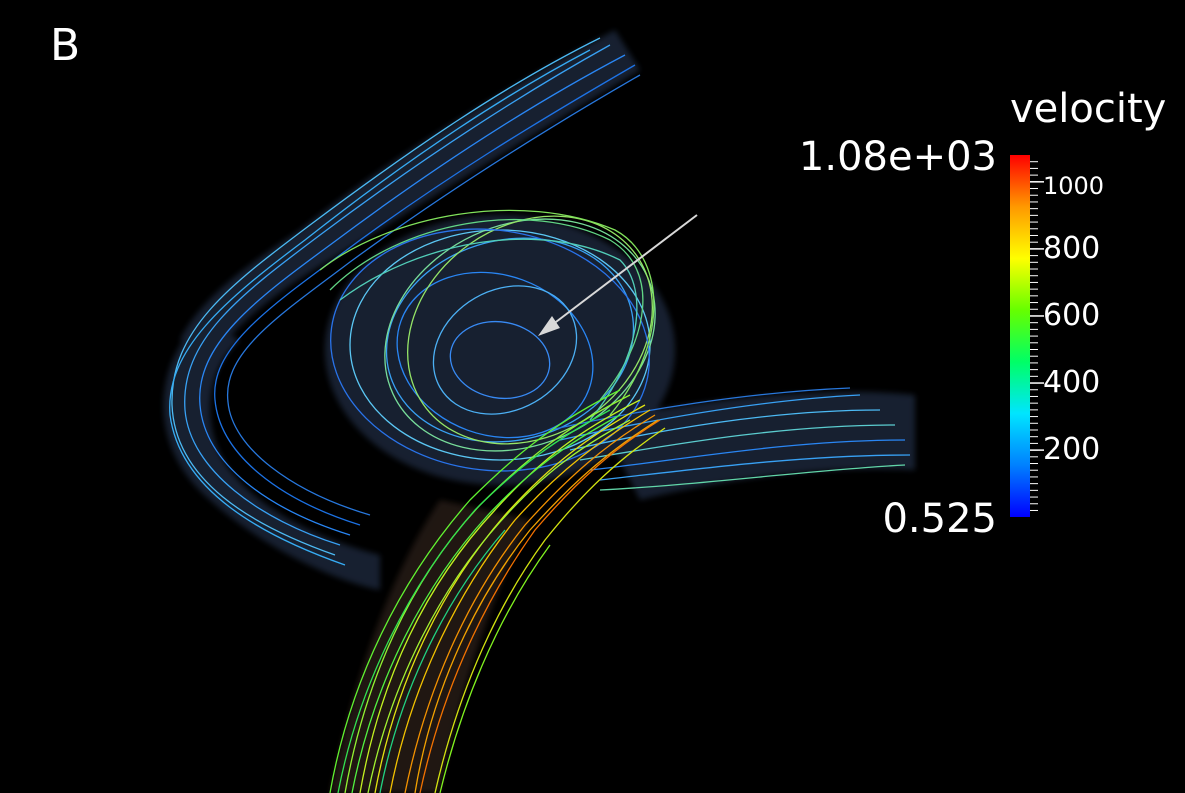  I want to click on legend-min-label: 0.525, so click(939, 519).